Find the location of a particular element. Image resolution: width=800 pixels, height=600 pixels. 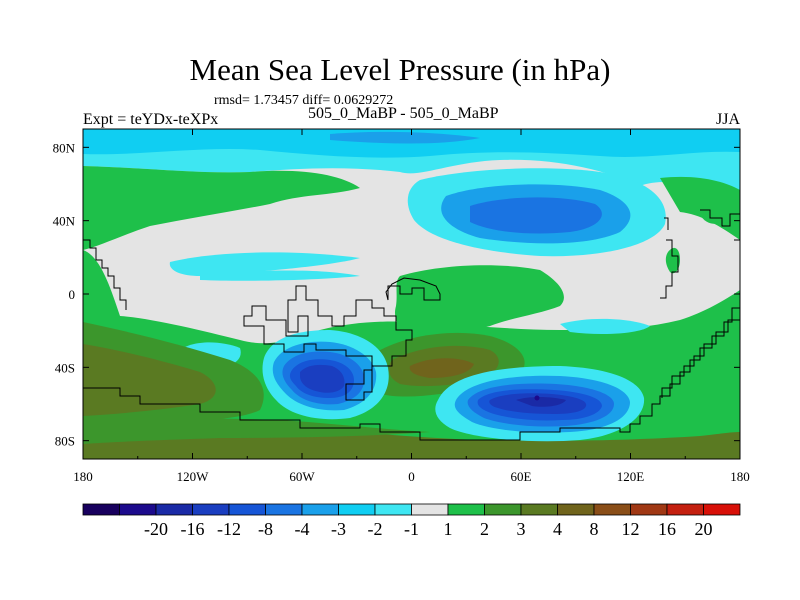

y-tick-label: 0 is located at coordinates (72, 294).